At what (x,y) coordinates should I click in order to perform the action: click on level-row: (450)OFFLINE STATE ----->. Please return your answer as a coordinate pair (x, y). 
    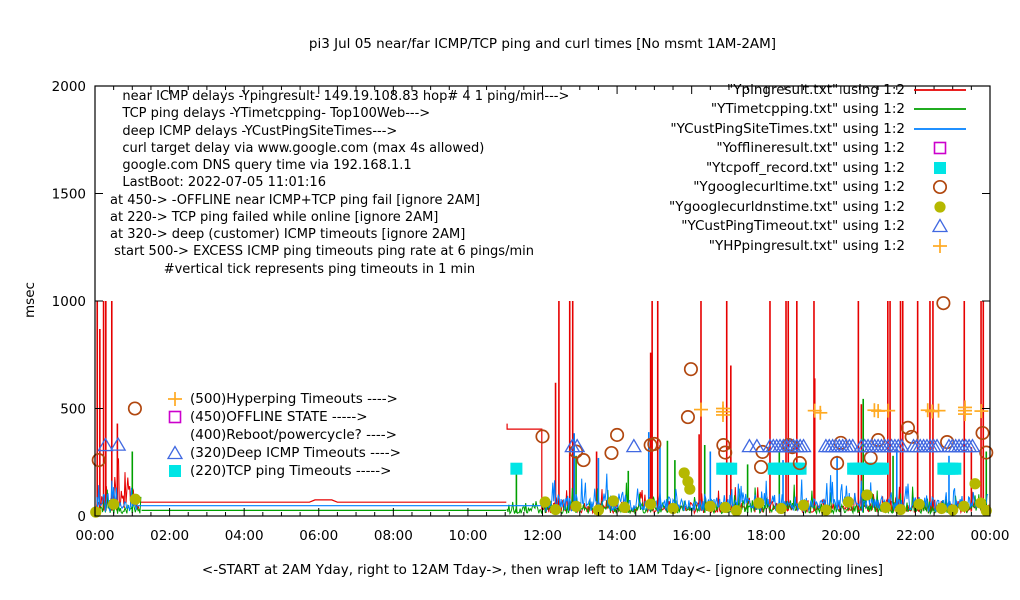
    Looking at the image, I should click on (280, 417).